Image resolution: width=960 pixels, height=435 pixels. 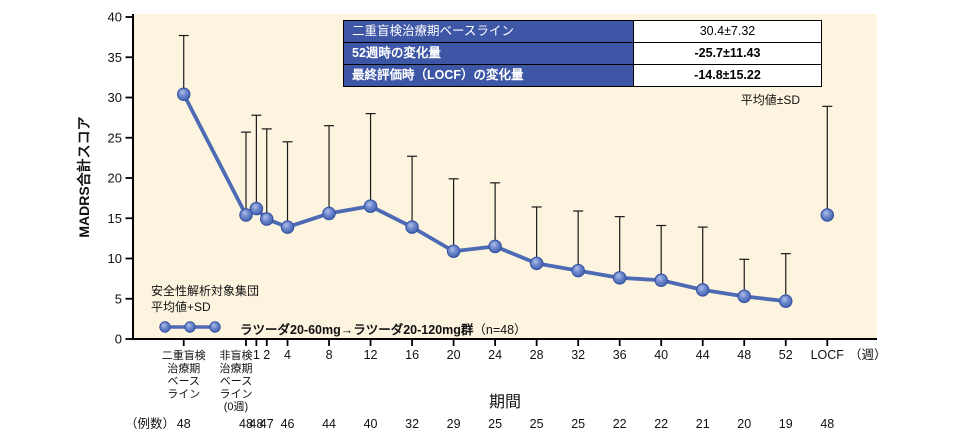 What do you see at coordinates (620, 355) in the screenshot?
I see `x-tick-label: 36` at bounding box center [620, 355].